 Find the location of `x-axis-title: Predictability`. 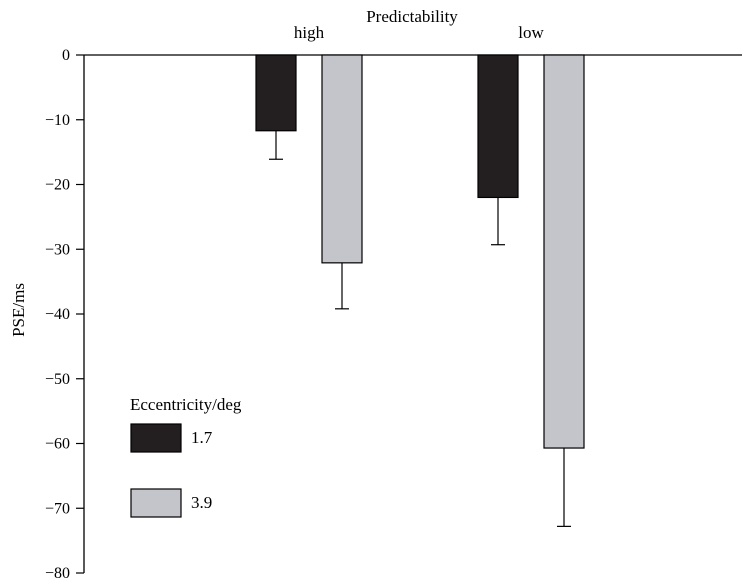

x-axis-title: Predictability is located at coordinates (412, 16).